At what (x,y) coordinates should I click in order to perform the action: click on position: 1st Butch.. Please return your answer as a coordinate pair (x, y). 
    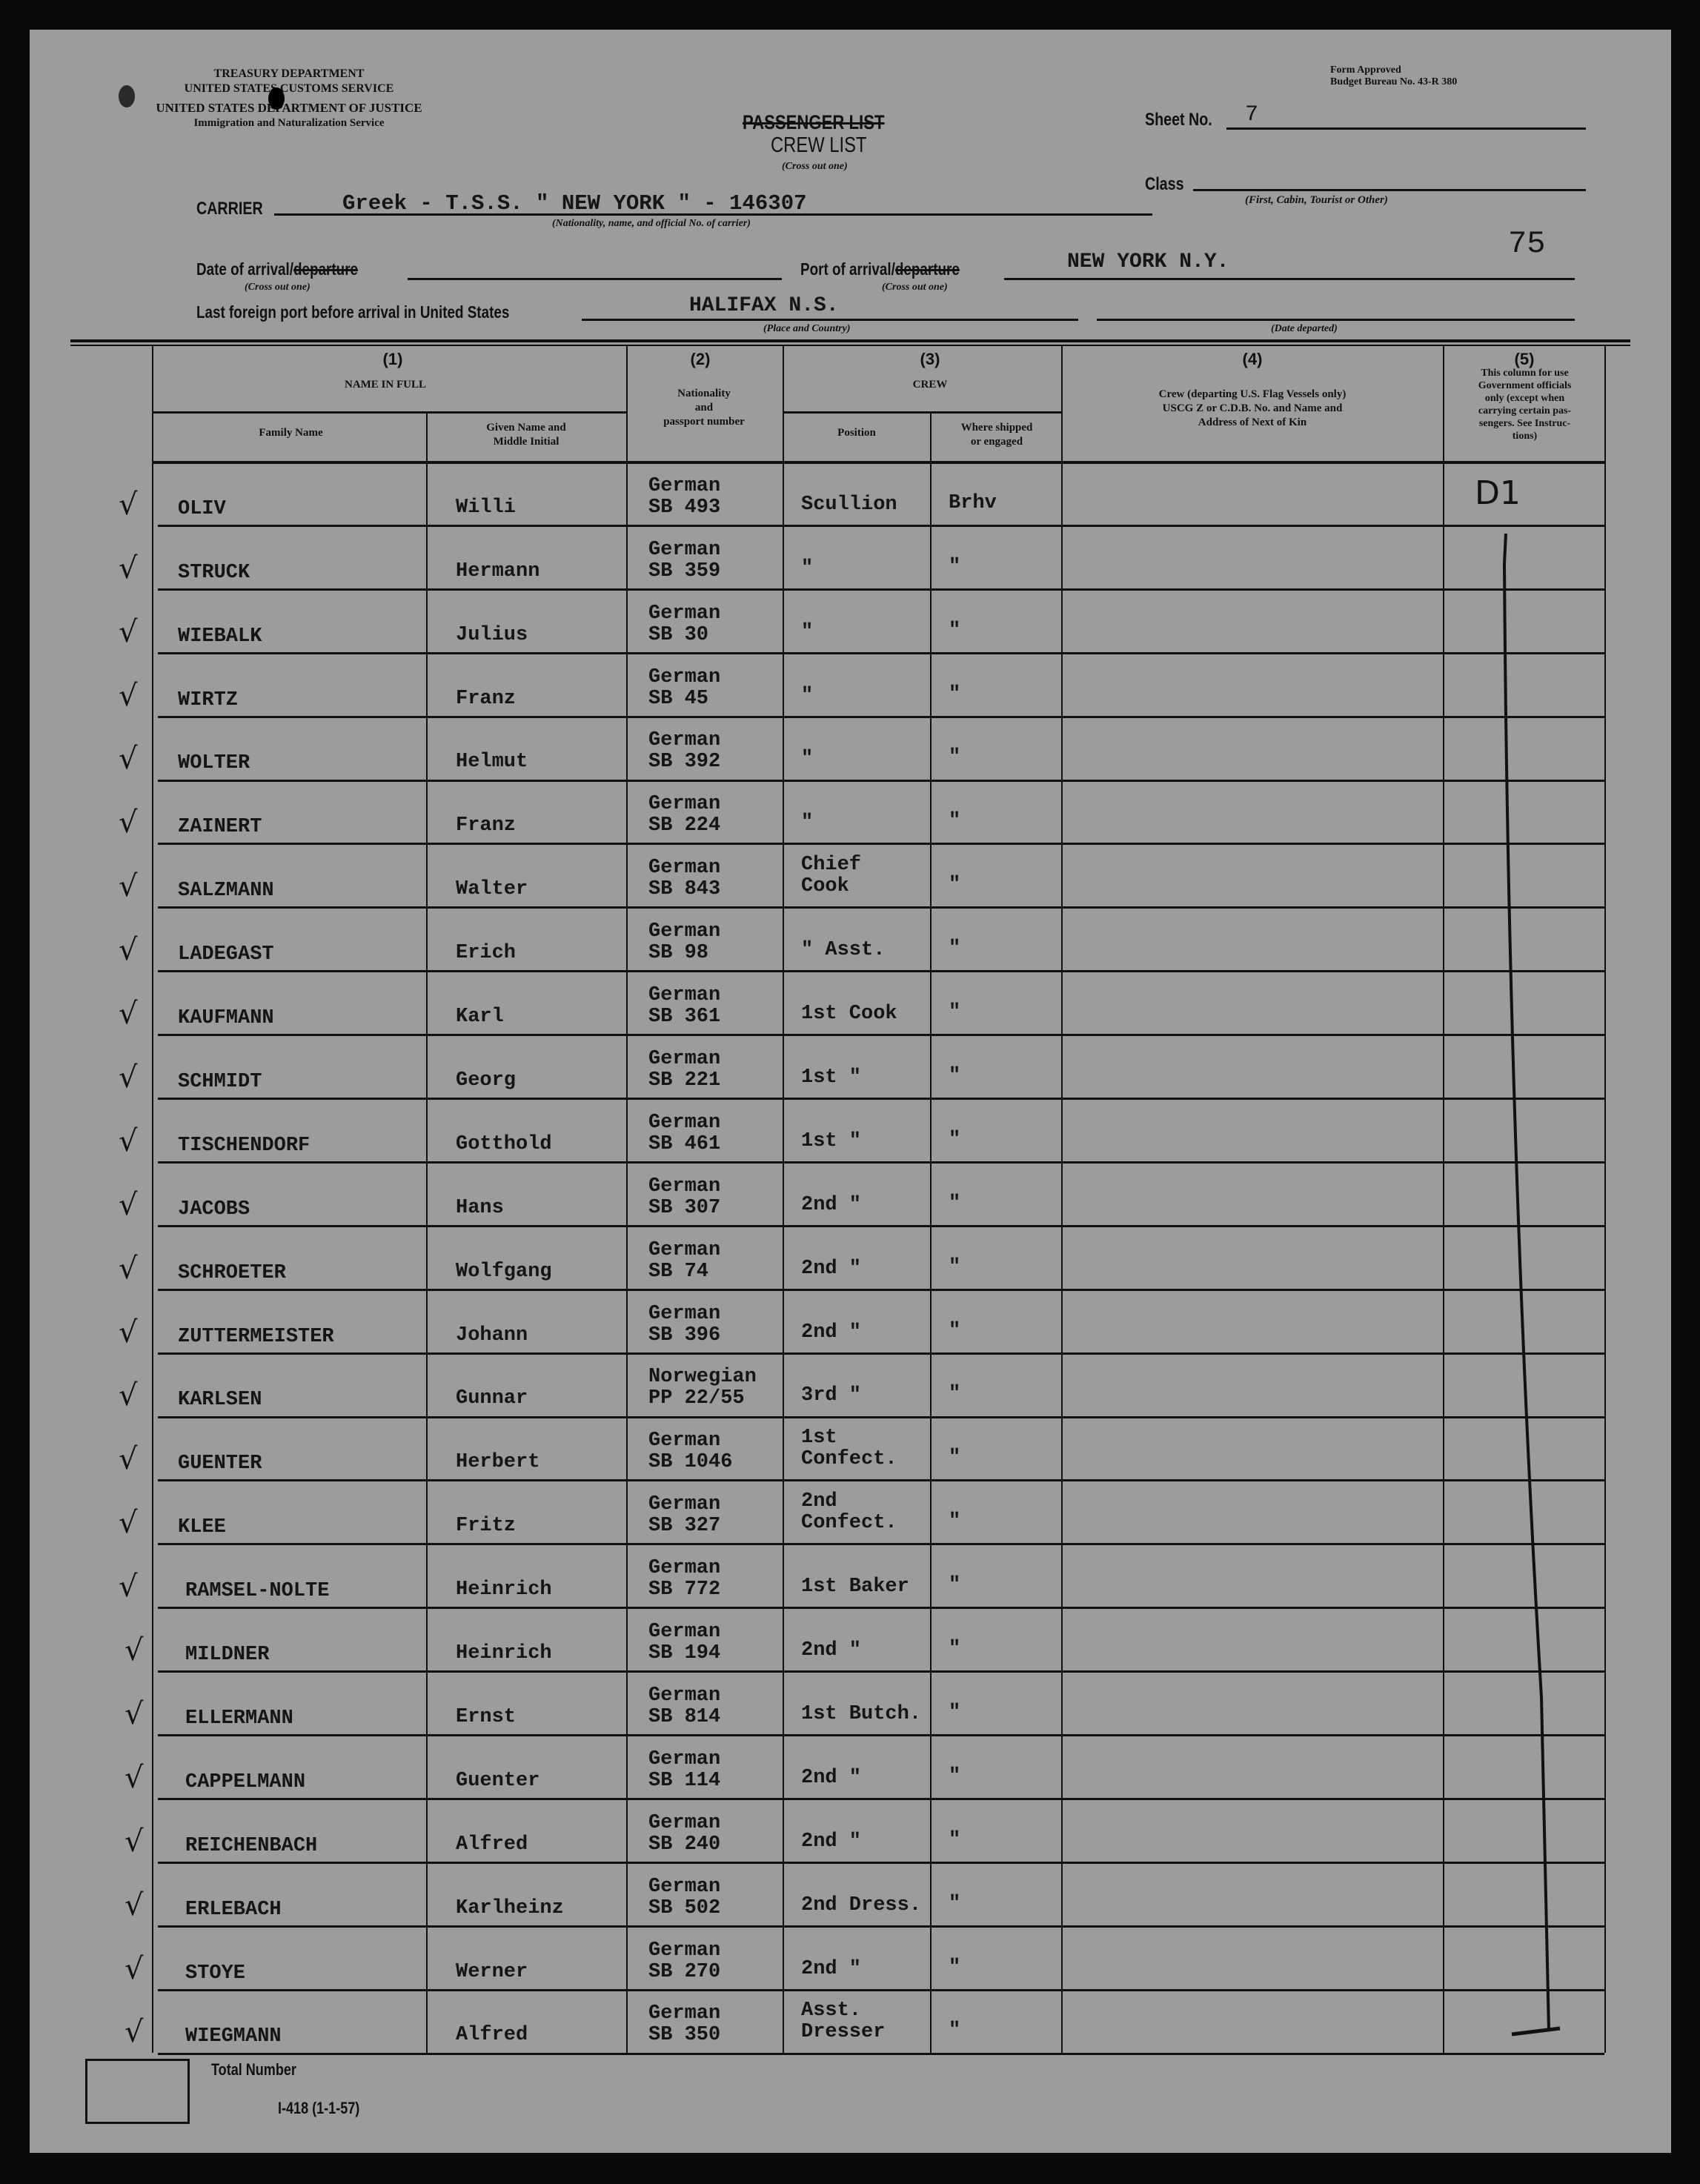
    Looking at the image, I should click on (861, 1713).